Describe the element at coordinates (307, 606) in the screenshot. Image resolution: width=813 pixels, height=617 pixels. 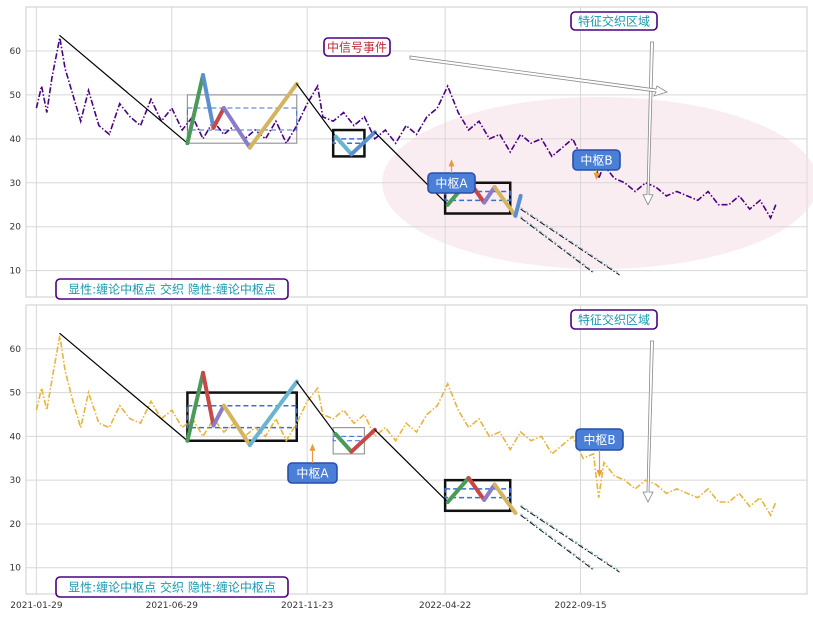
I see `x-tick-label: 2021-11-23` at that location.